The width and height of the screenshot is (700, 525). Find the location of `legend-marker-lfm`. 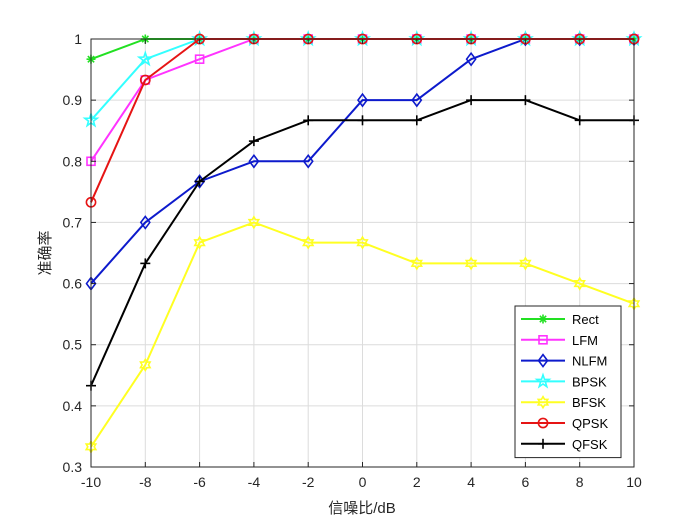

legend-marker-lfm is located at coordinates (543, 339).